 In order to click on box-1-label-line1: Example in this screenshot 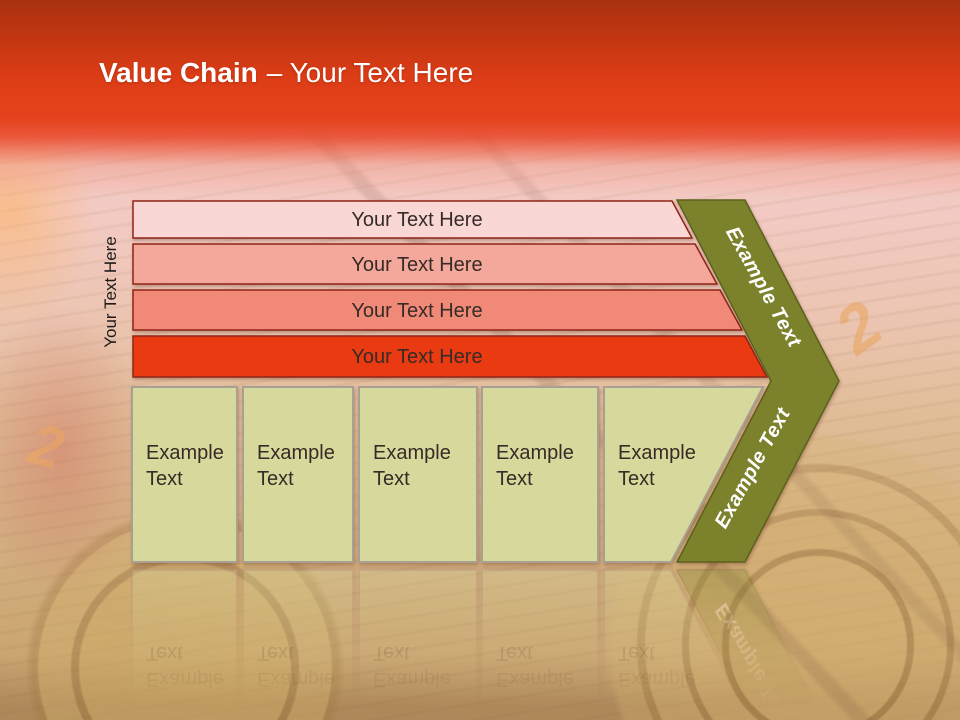, I will do `click(185, 453)`.